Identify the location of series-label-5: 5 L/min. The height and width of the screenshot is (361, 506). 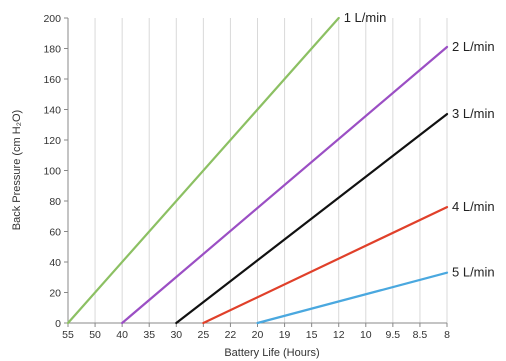
(473, 272).